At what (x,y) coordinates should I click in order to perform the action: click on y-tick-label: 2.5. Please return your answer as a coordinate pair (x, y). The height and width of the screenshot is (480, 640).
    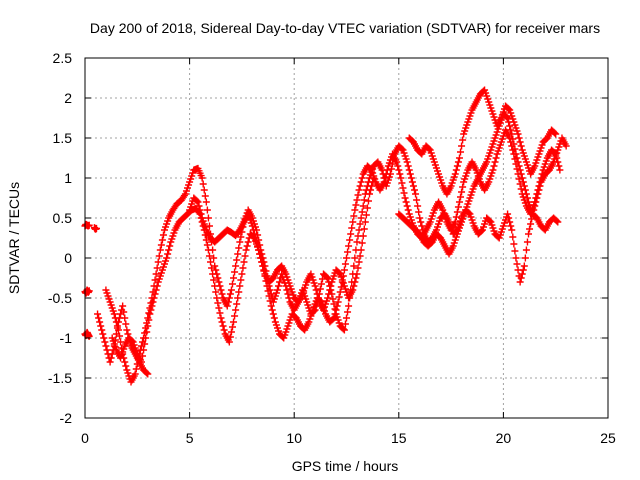
    Looking at the image, I should click on (63, 58).